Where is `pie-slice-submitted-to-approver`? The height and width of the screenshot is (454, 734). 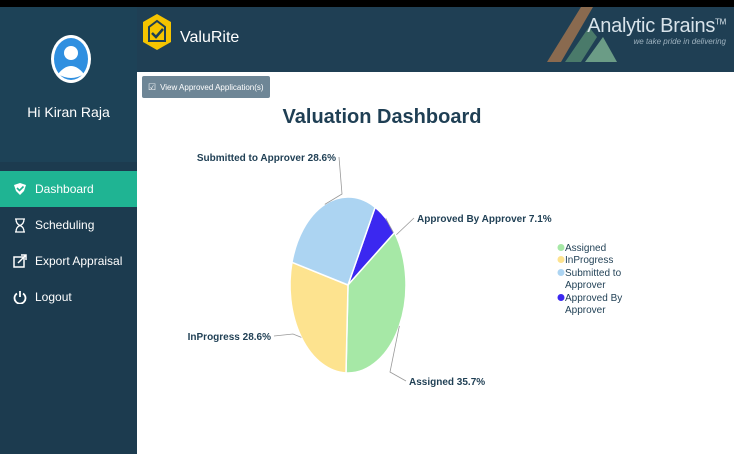
pie-slice-submitted-to-approver is located at coordinates (334, 241).